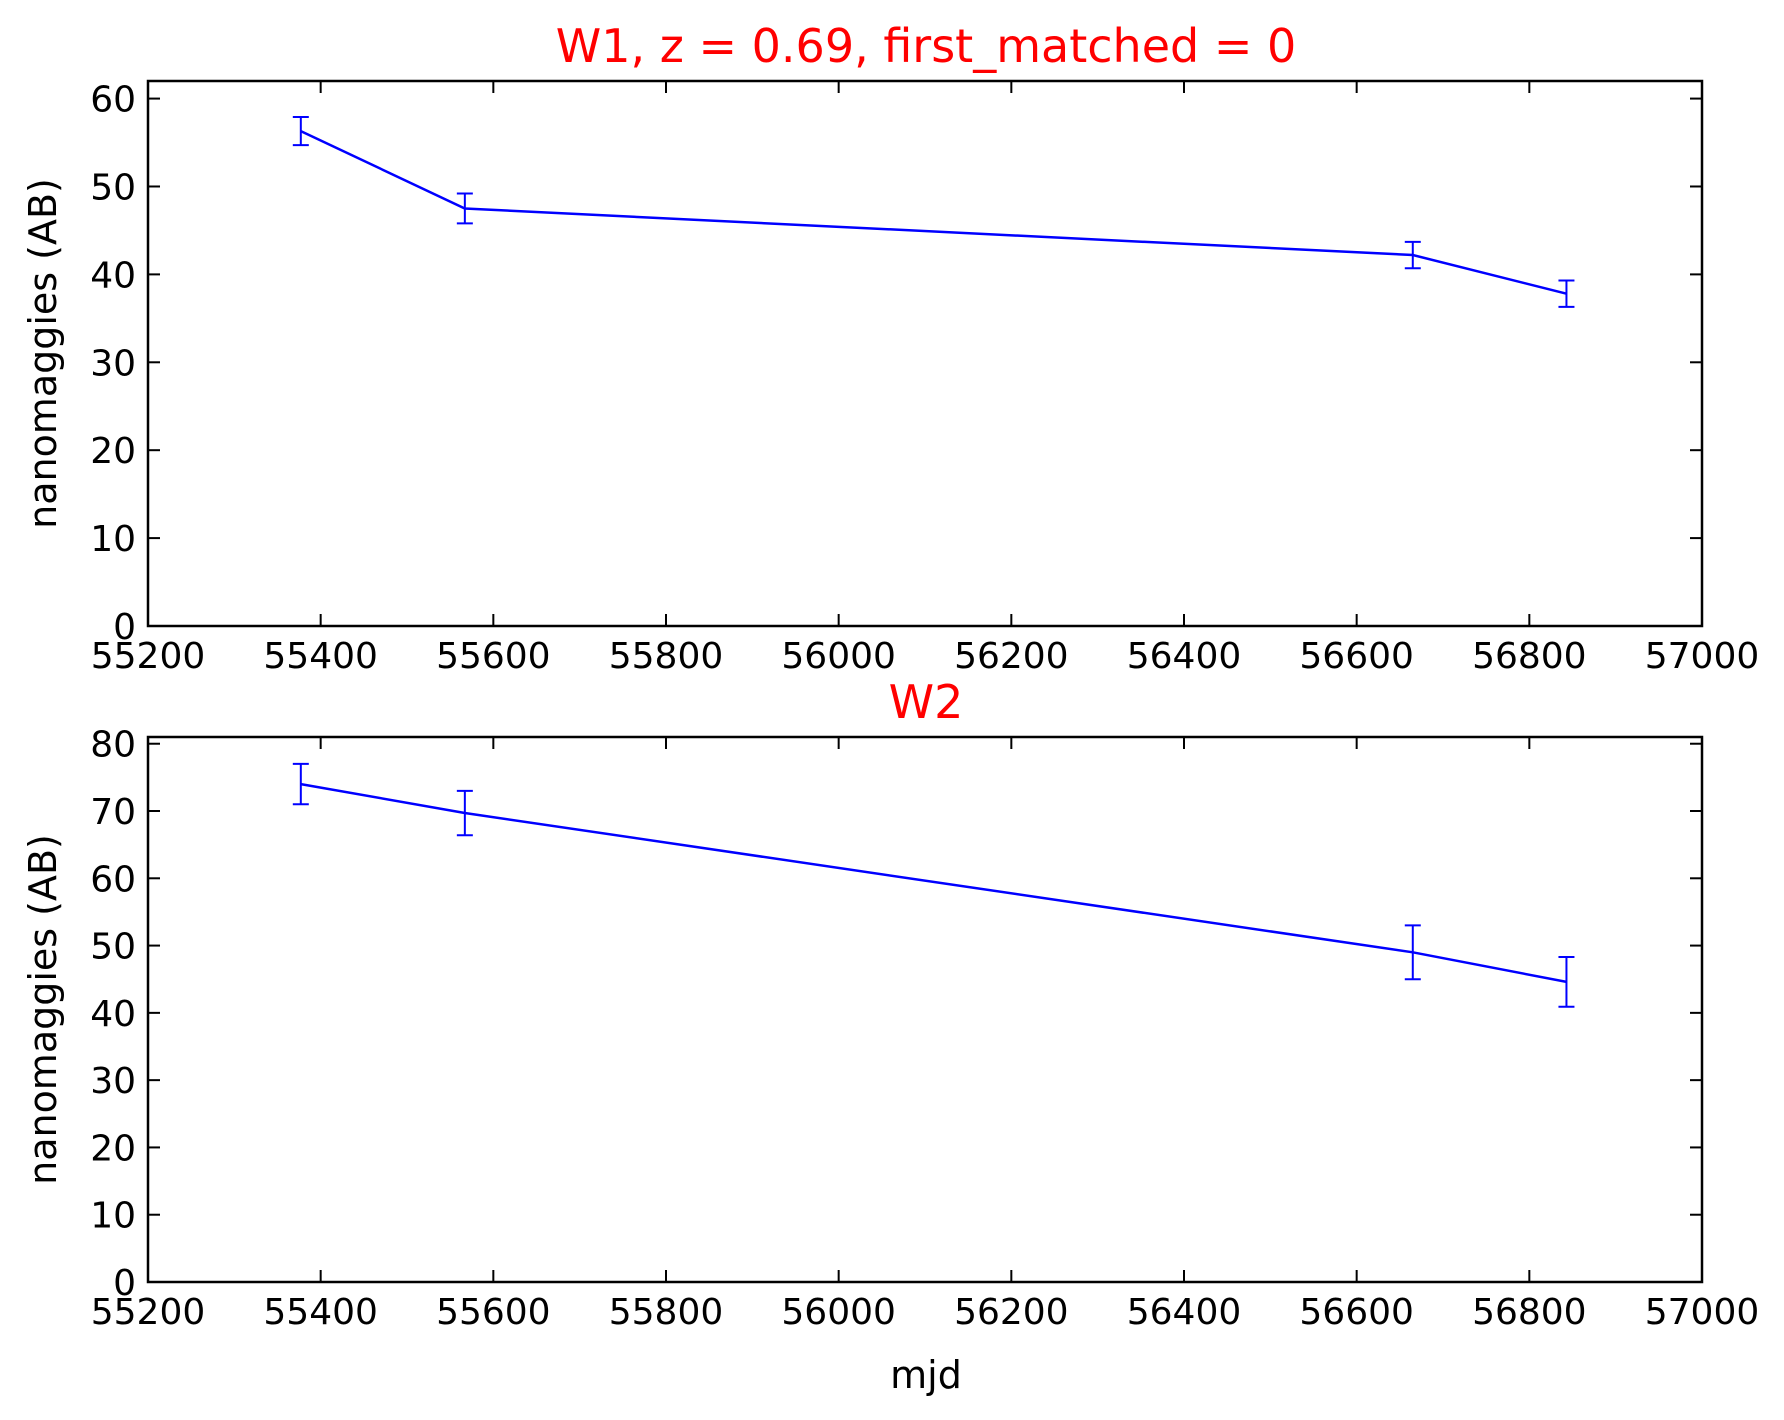 This screenshot has width=1784, height=1420. Describe the element at coordinates (113, 745) in the screenshot. I see `chart-w2-y-tick-label: 80` at that location.